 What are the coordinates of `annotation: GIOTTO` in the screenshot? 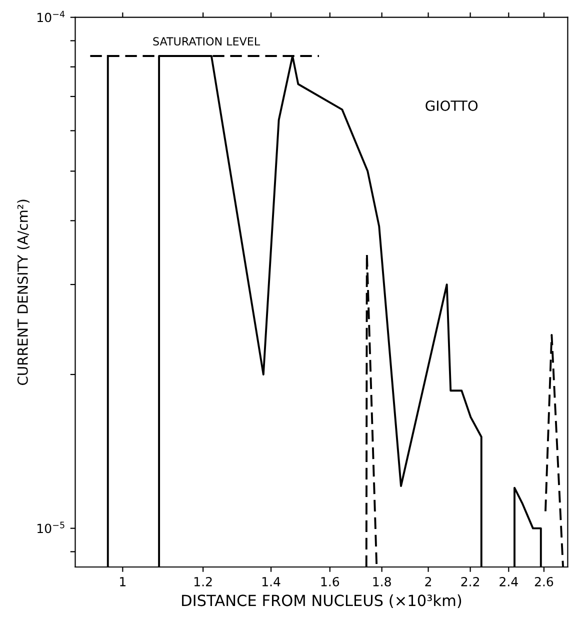 It's located at (452, 105).